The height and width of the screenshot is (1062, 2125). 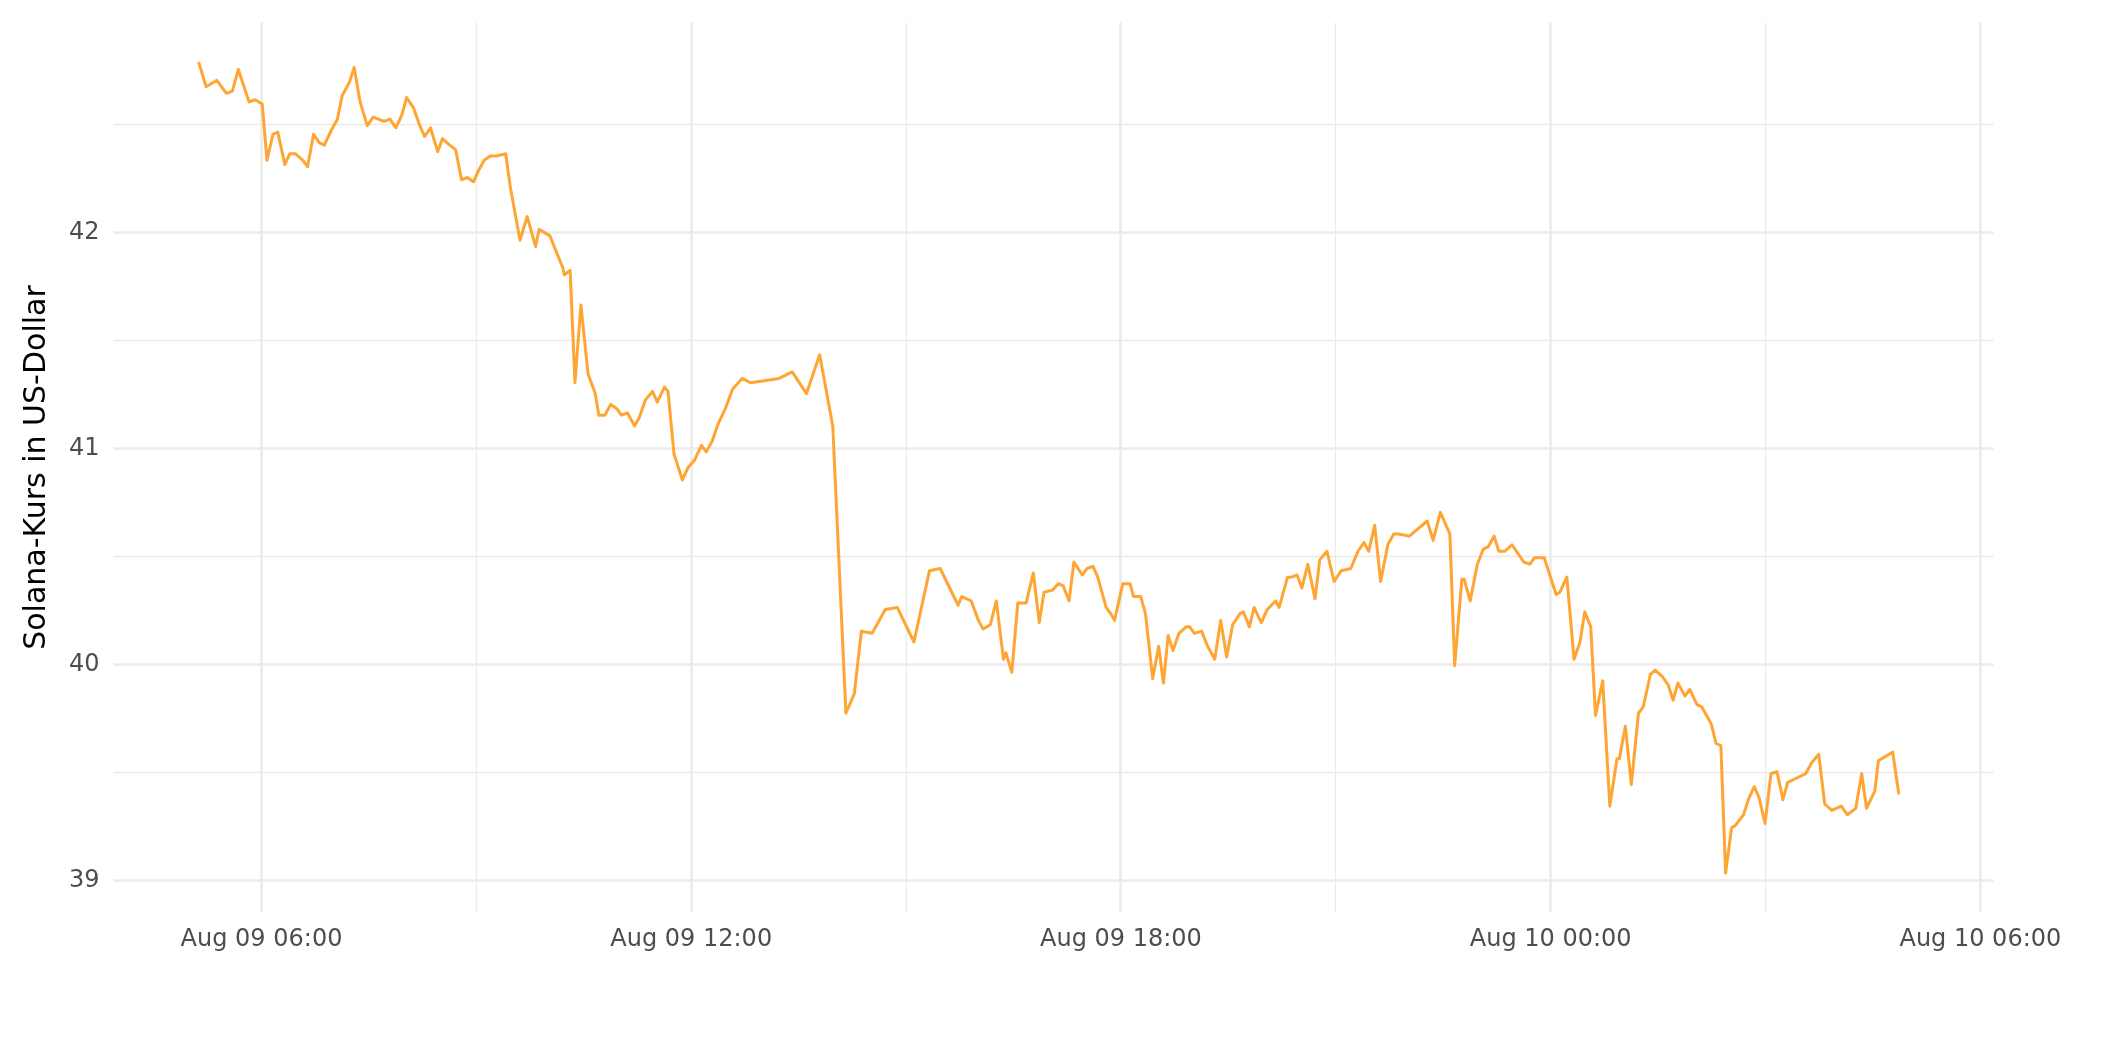 I want to click on x-tick-label: Aug 10 00:00, so click(x=1550, y=937).